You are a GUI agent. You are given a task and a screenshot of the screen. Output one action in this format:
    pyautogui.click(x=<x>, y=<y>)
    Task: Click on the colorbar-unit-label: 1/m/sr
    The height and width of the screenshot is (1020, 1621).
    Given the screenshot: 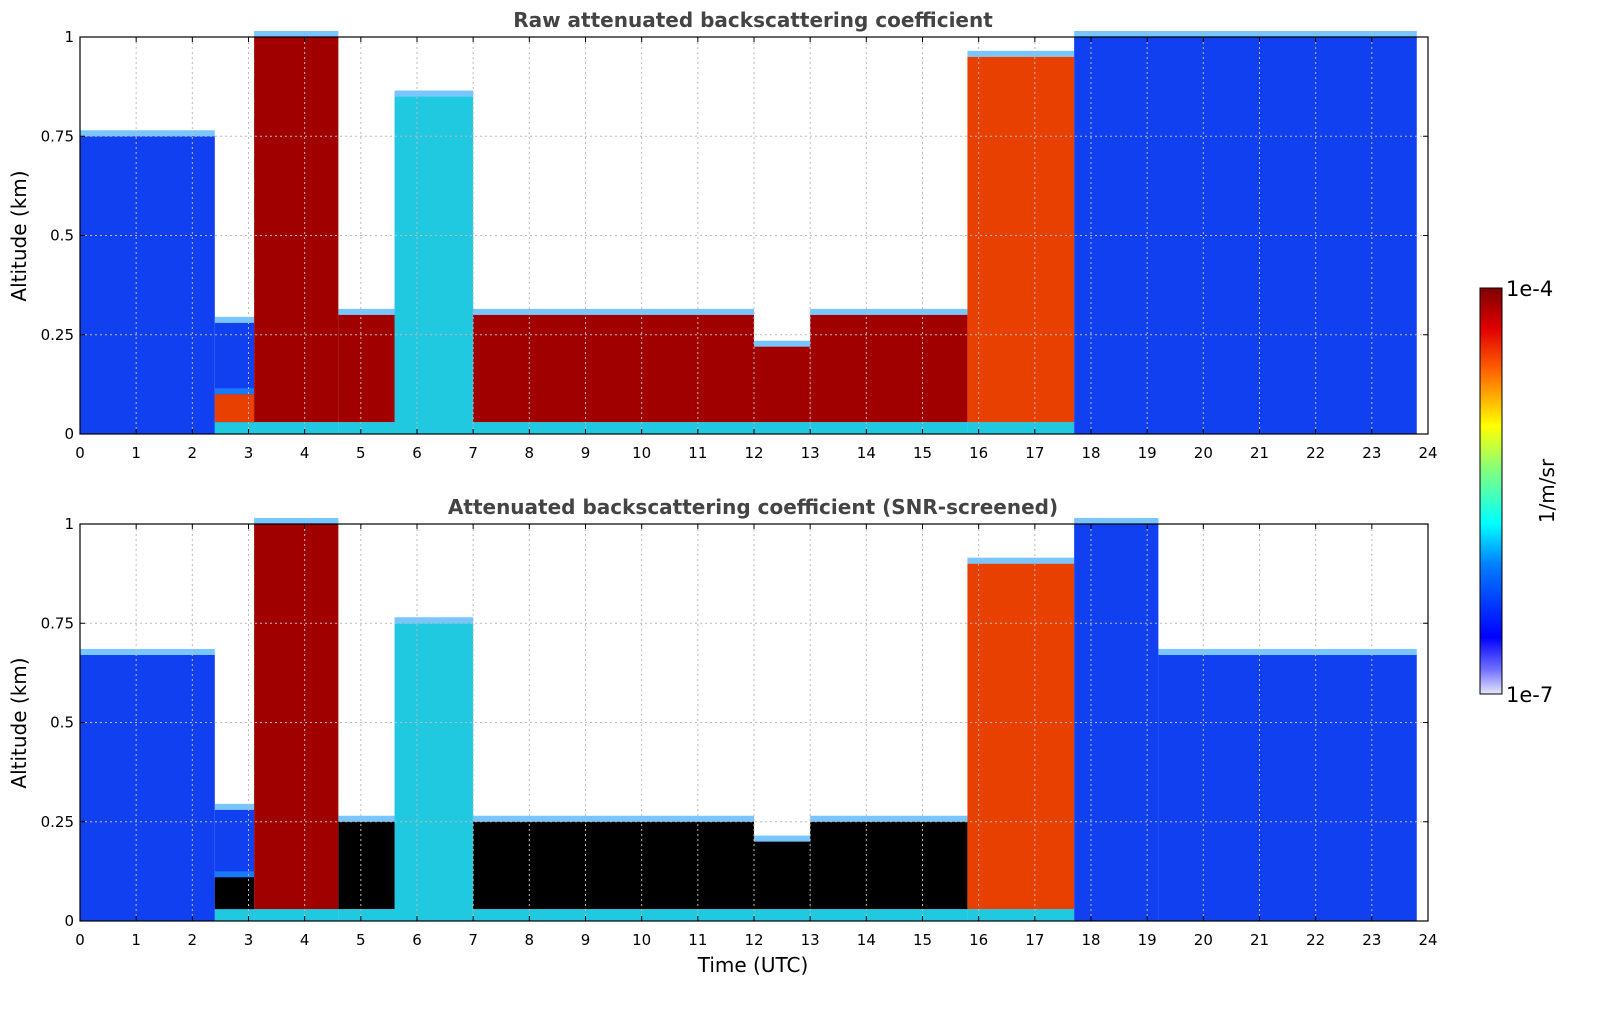 What is the action you would take?
    pyautogui.click(x=1547, y=490)
    